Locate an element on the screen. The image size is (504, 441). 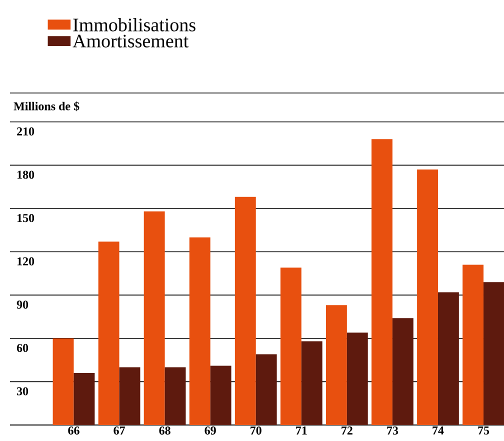
x-tick-label: 70 is located at coordinates (256, 430).